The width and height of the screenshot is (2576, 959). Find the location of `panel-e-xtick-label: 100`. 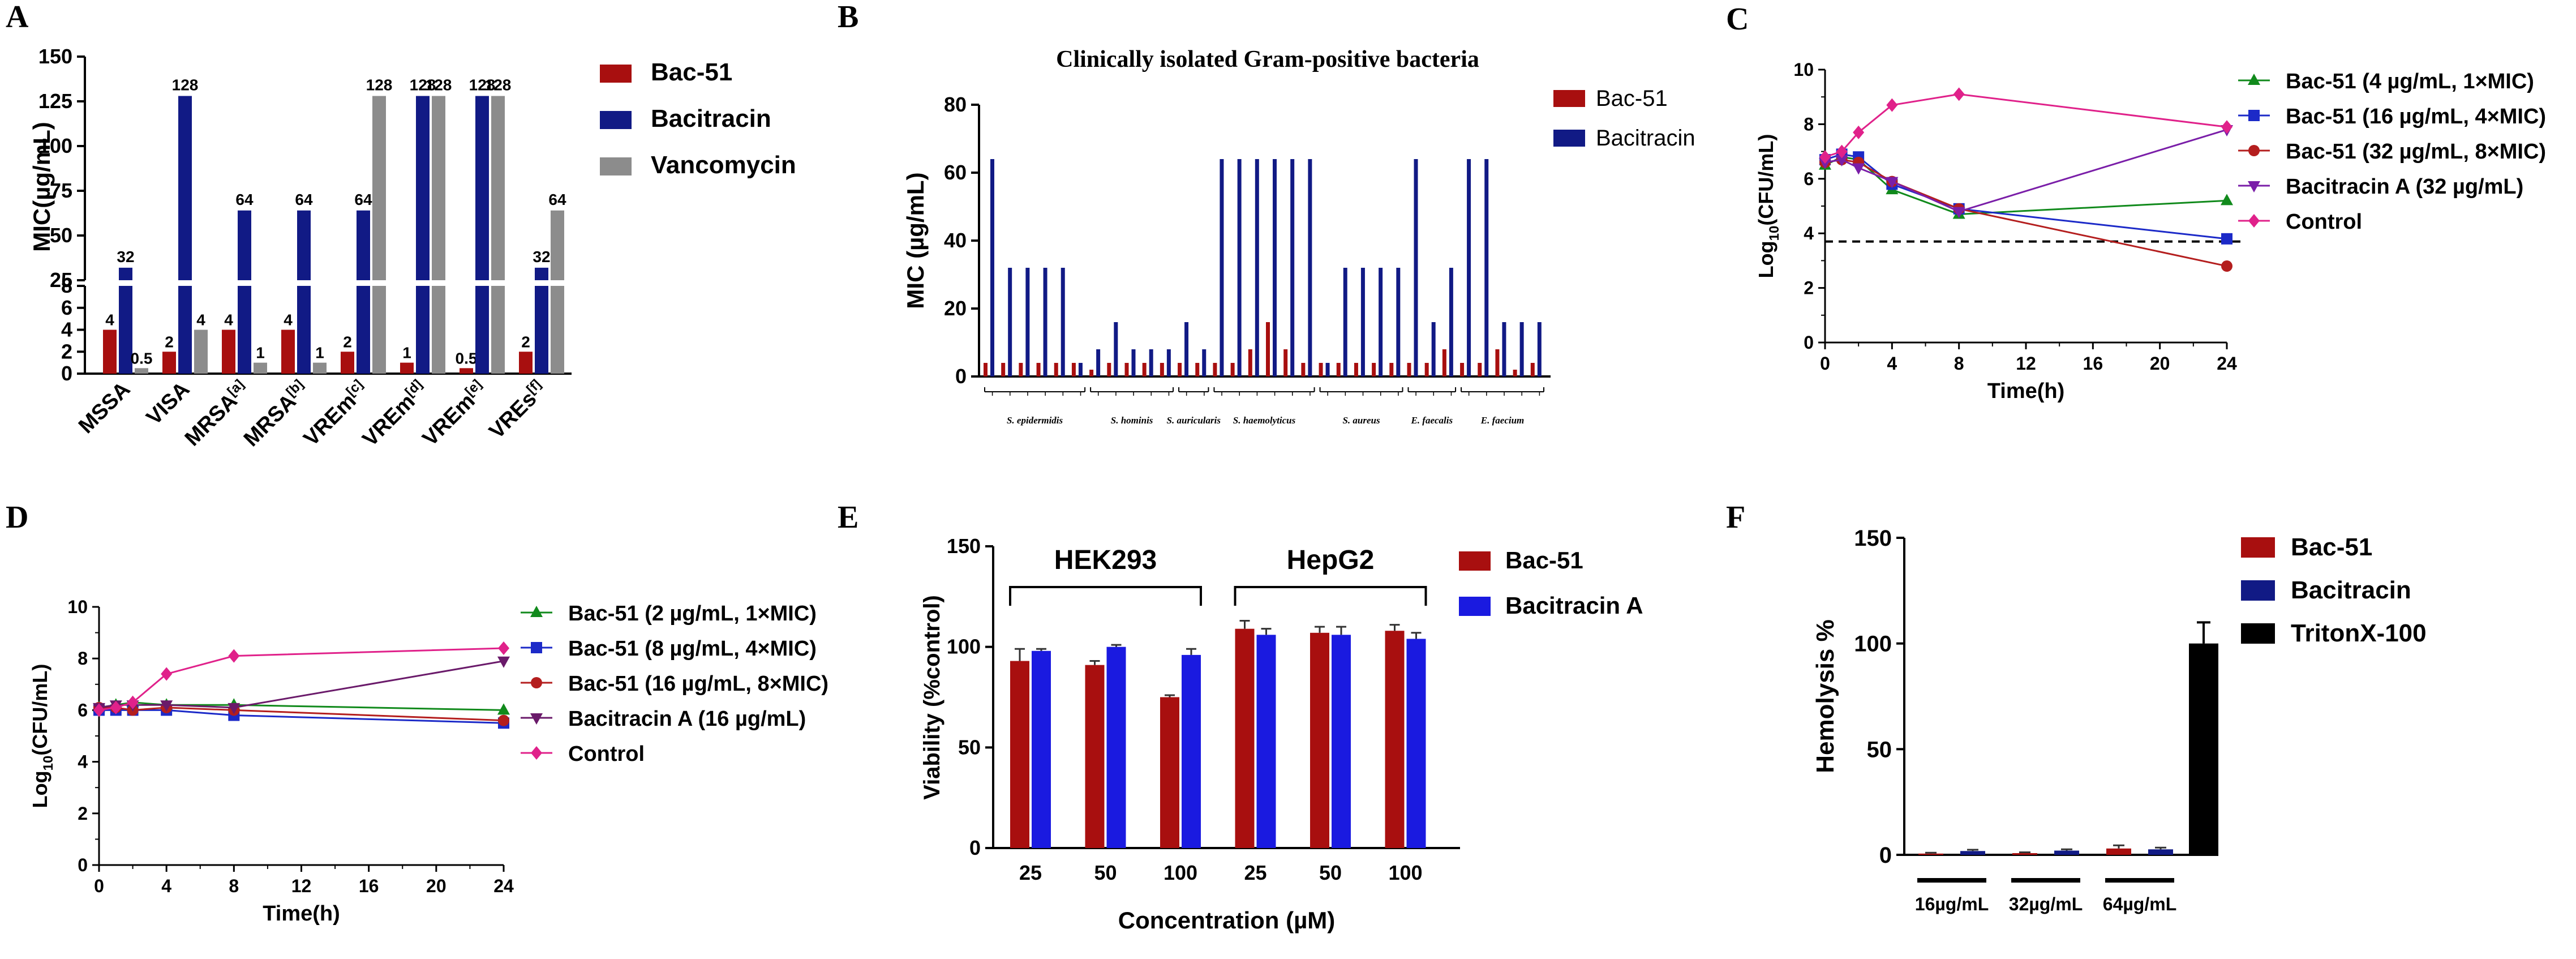

panel-e-xtick-label: 100 is located at coordinates (1180, 872).